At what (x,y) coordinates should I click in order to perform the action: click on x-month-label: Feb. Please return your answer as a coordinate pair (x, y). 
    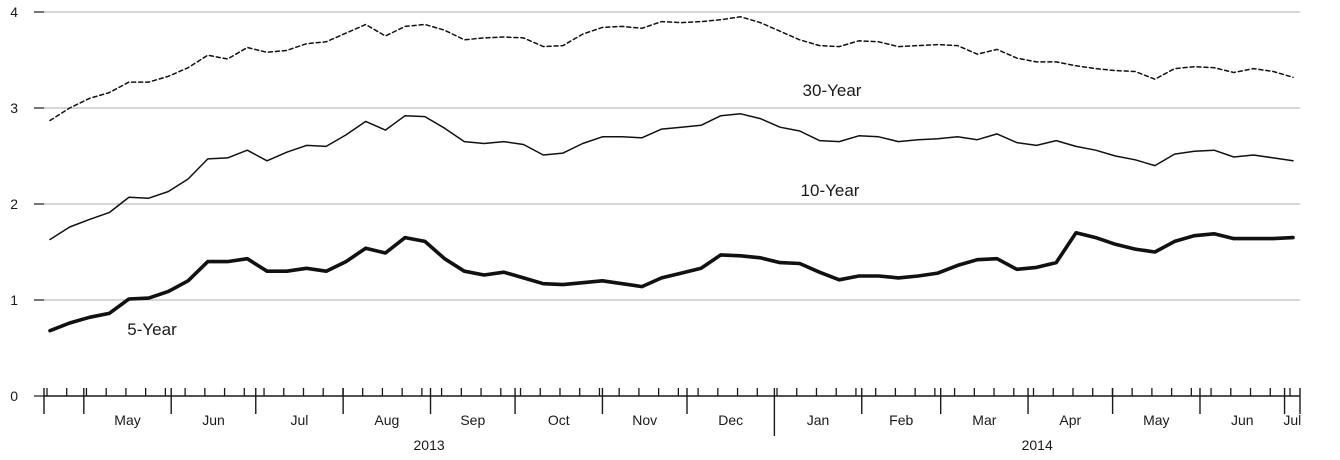
    Looking at the image, I should click on (901, 420).